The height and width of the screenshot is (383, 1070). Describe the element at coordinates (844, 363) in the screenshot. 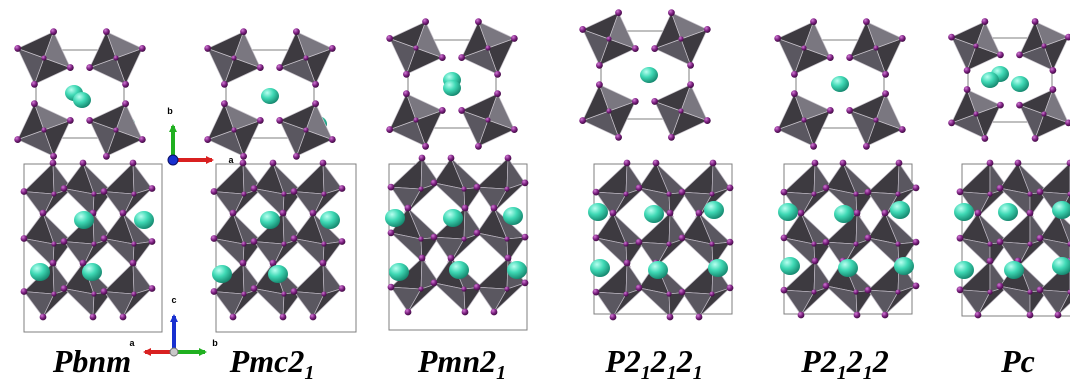

I see `space-group-label-p21212: P21212` at that location.